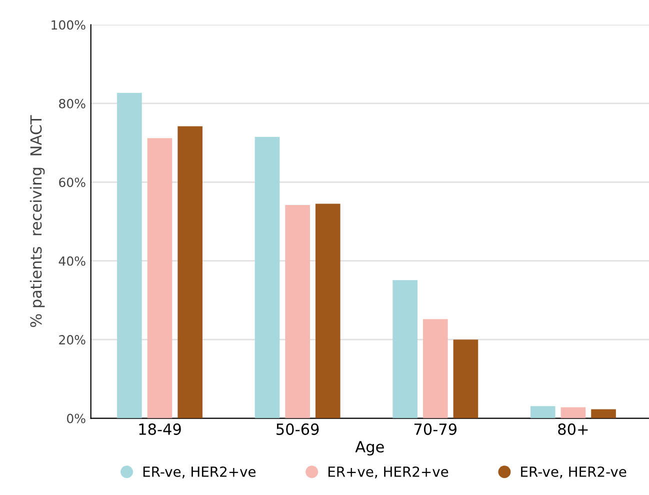  Describe the element at coordinates (76, 419) in the screenshot. I see `y-tick-label: 0%` at that location.